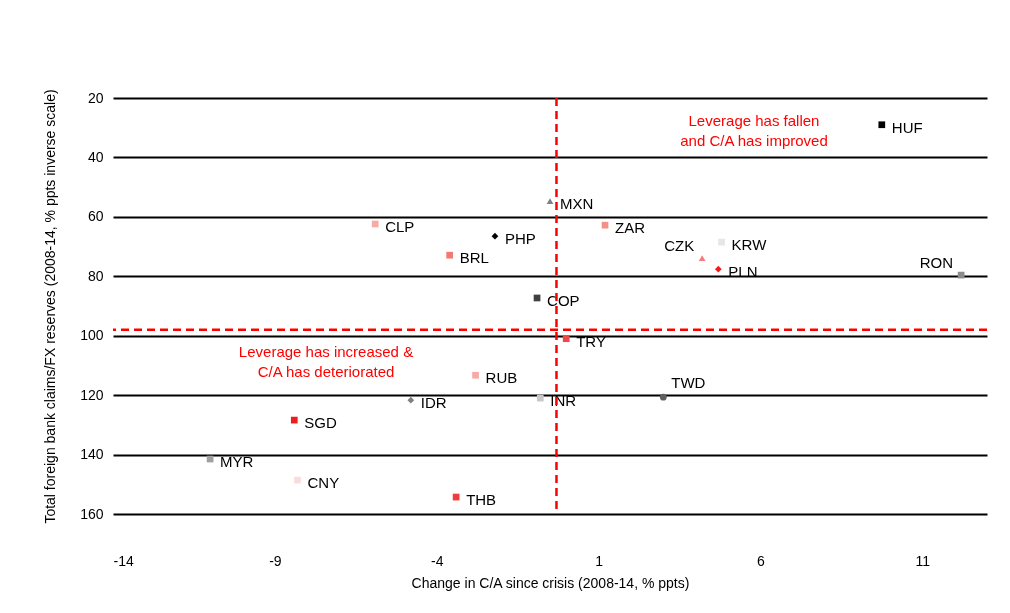  I want to click on series-label: MXN, so click(577, 204).